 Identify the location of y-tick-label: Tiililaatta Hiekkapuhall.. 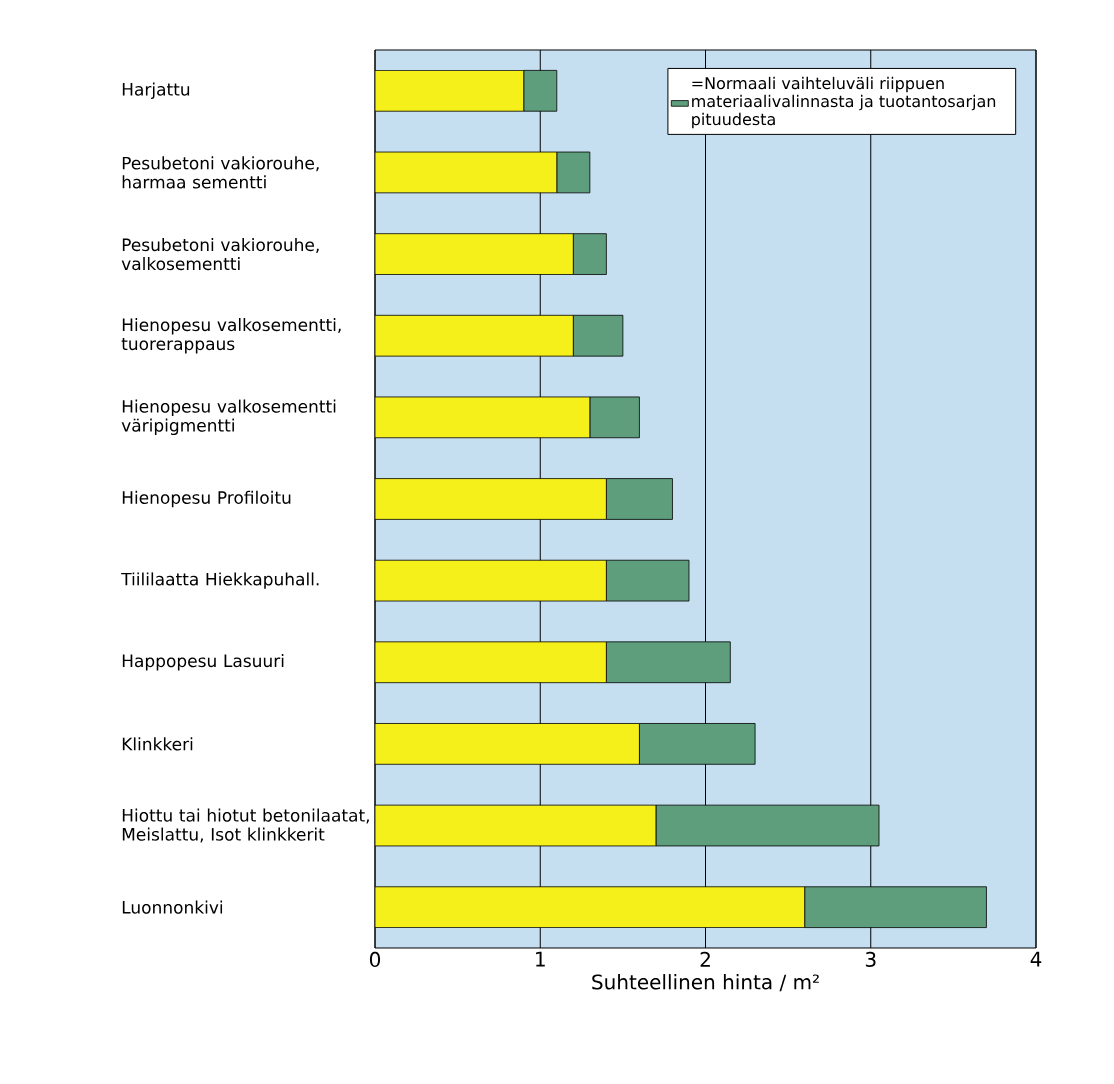
(220, 580).